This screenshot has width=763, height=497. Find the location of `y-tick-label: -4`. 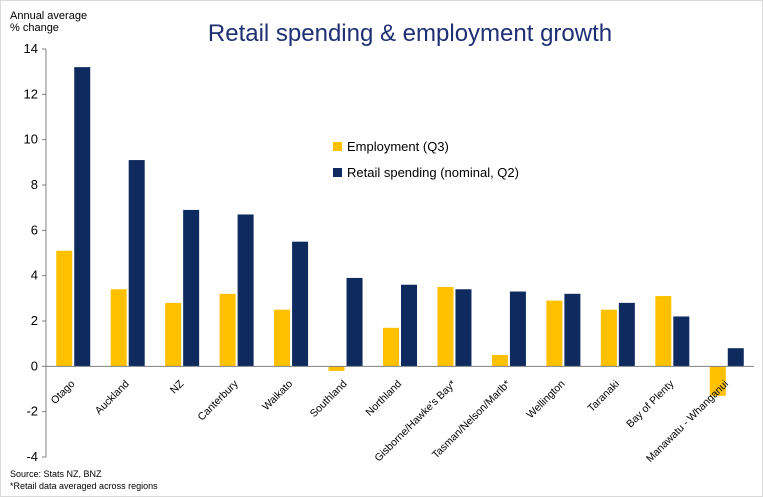

y-tick-label: -4 is located at coordinates (32, 456).